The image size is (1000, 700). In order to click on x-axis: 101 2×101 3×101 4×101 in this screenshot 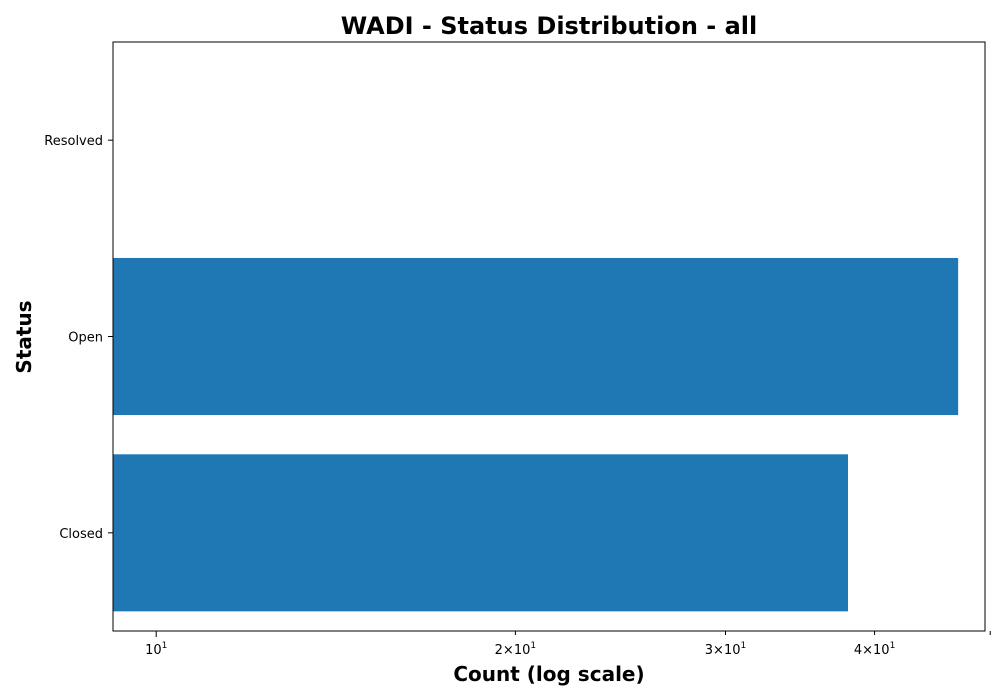, I will do `click(568, 644)`.